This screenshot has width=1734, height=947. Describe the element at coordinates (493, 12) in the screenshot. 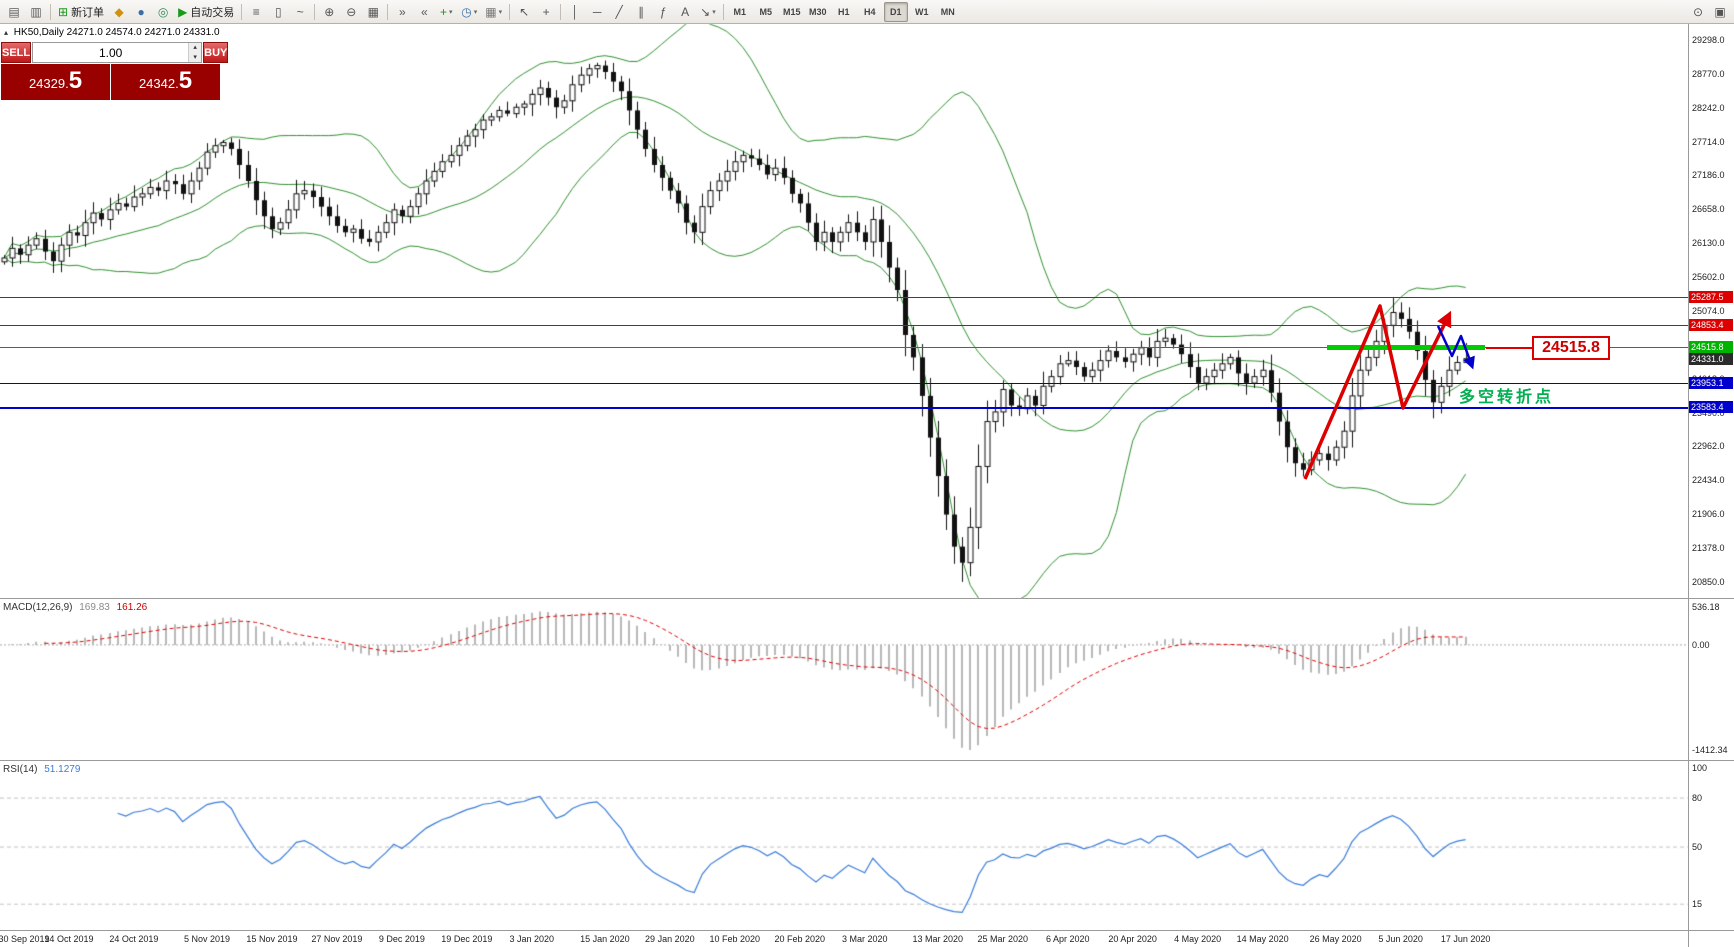

I see `templates-button: ▦ ▾` at that location.